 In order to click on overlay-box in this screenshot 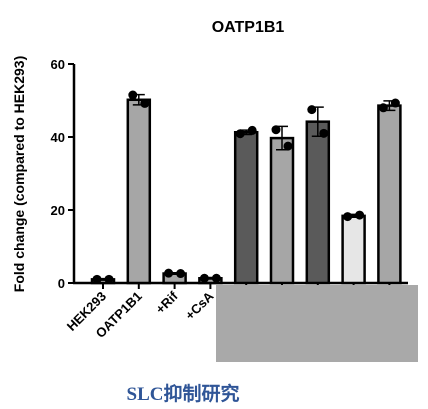, I will do `click(317, 323)`.